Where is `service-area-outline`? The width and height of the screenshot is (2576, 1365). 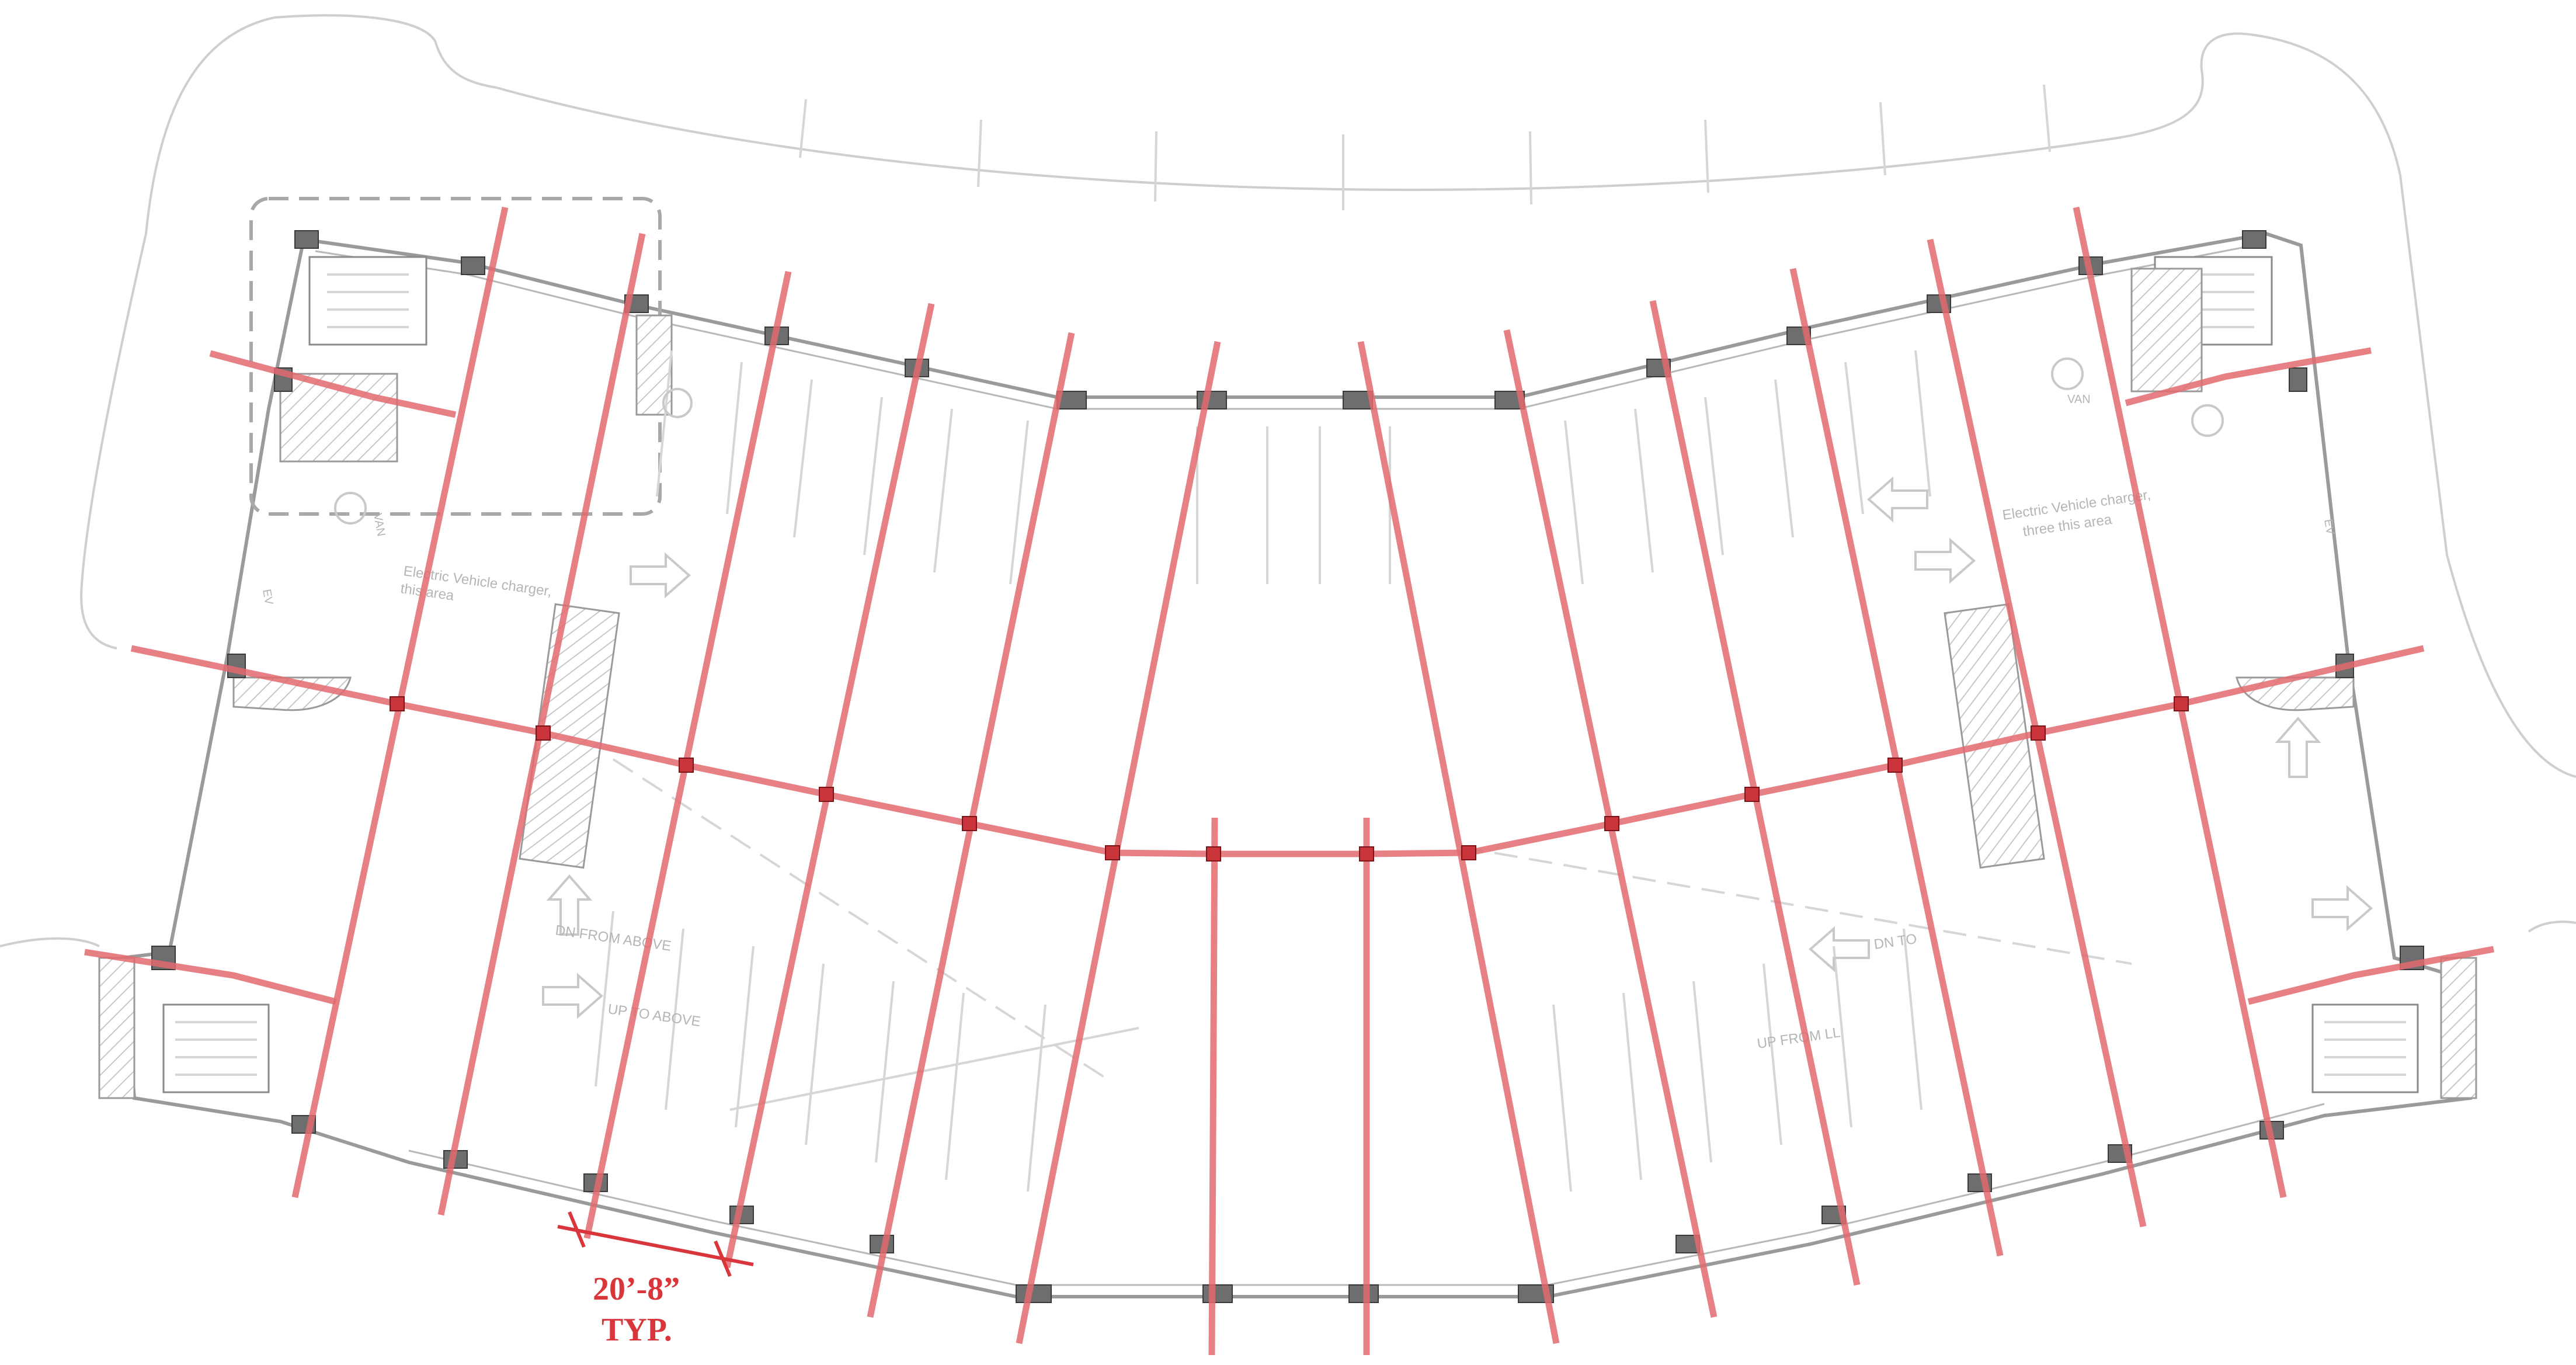 service-area-outline is located at coordinates (456, 356).